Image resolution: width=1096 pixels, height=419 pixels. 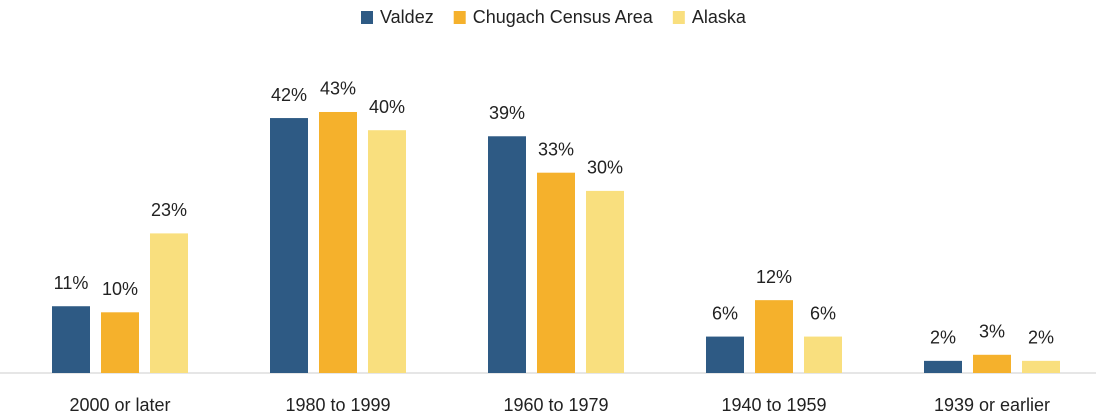 What do you see at coordinates (605, 168) in the screenshot?
I see `value-label: 30%` at bounding box center [605, 168].